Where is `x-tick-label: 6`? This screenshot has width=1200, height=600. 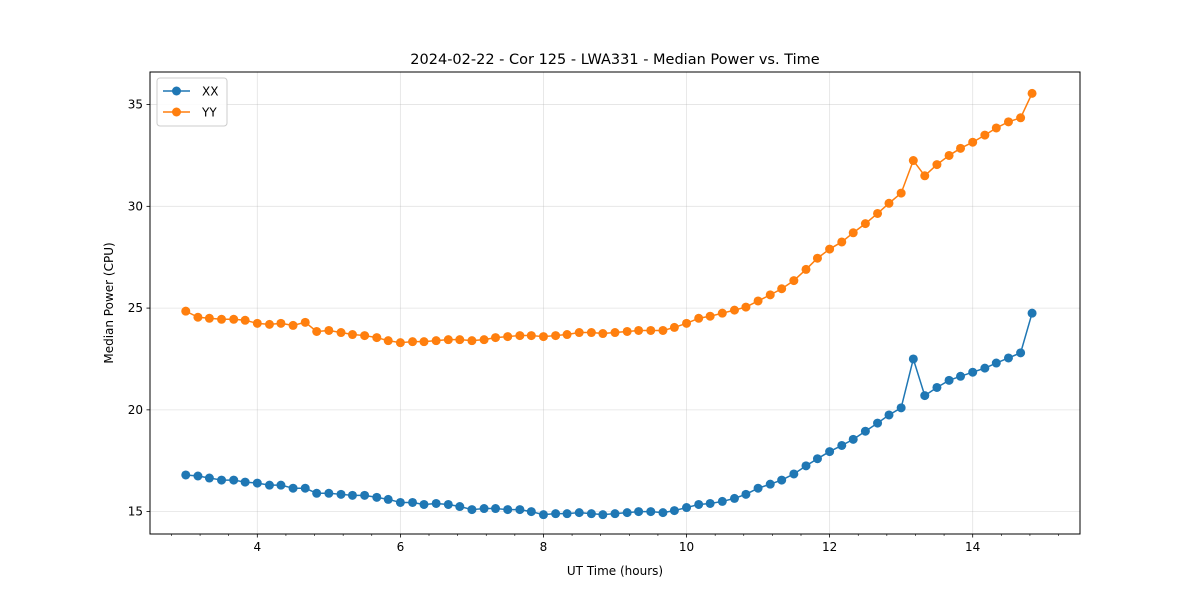
x-tick-label: 6 is located at coordinates (401, 547).